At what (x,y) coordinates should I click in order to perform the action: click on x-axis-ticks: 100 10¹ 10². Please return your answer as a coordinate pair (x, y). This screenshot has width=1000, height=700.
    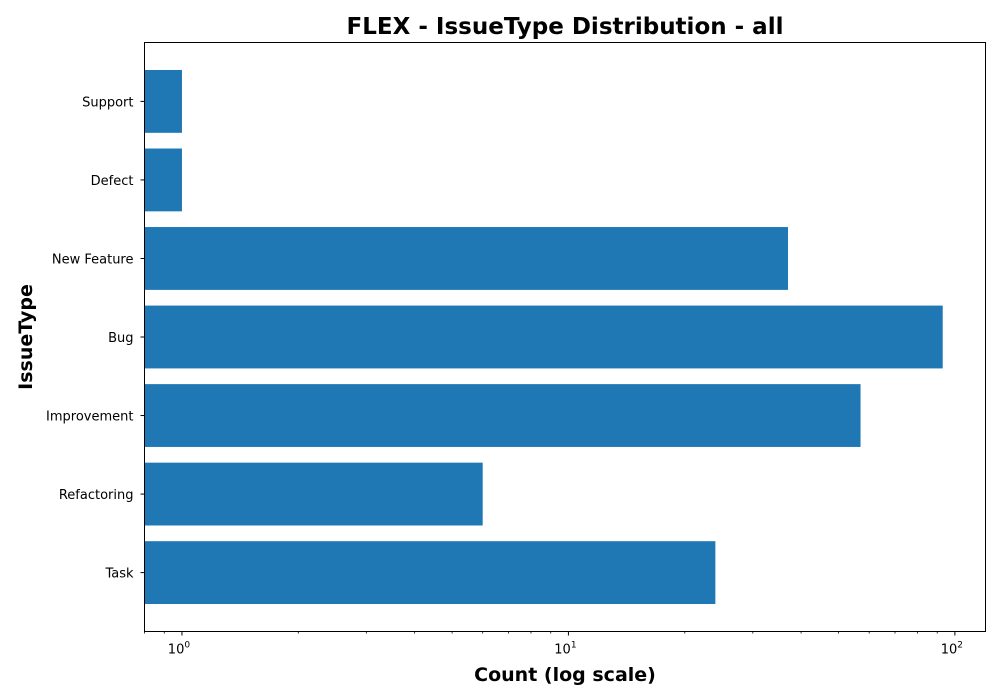
    Looking at the image, I should click on (553, 644).